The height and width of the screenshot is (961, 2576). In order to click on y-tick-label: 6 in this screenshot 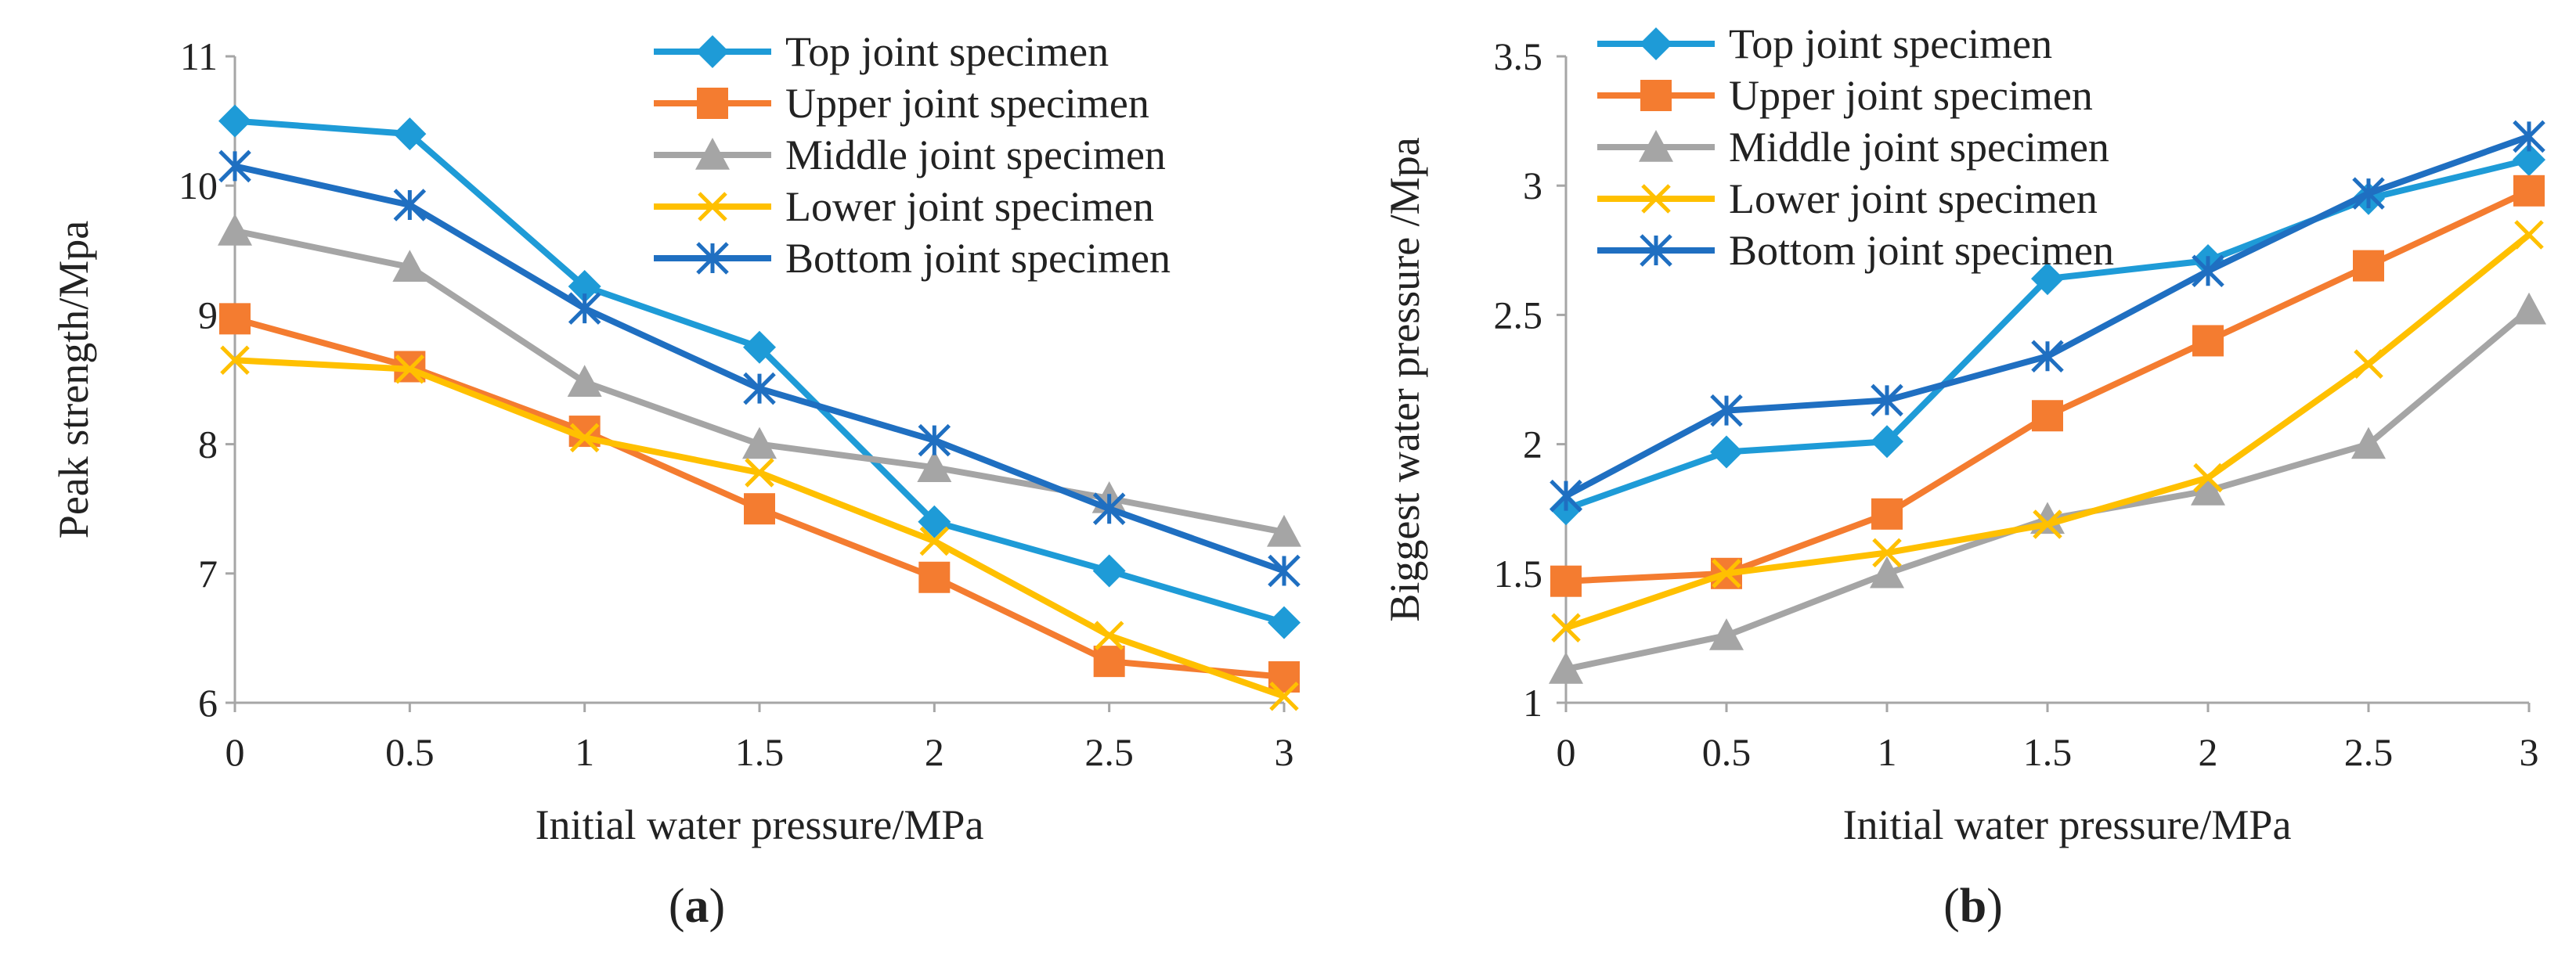, I will do `click(208, 703)`.